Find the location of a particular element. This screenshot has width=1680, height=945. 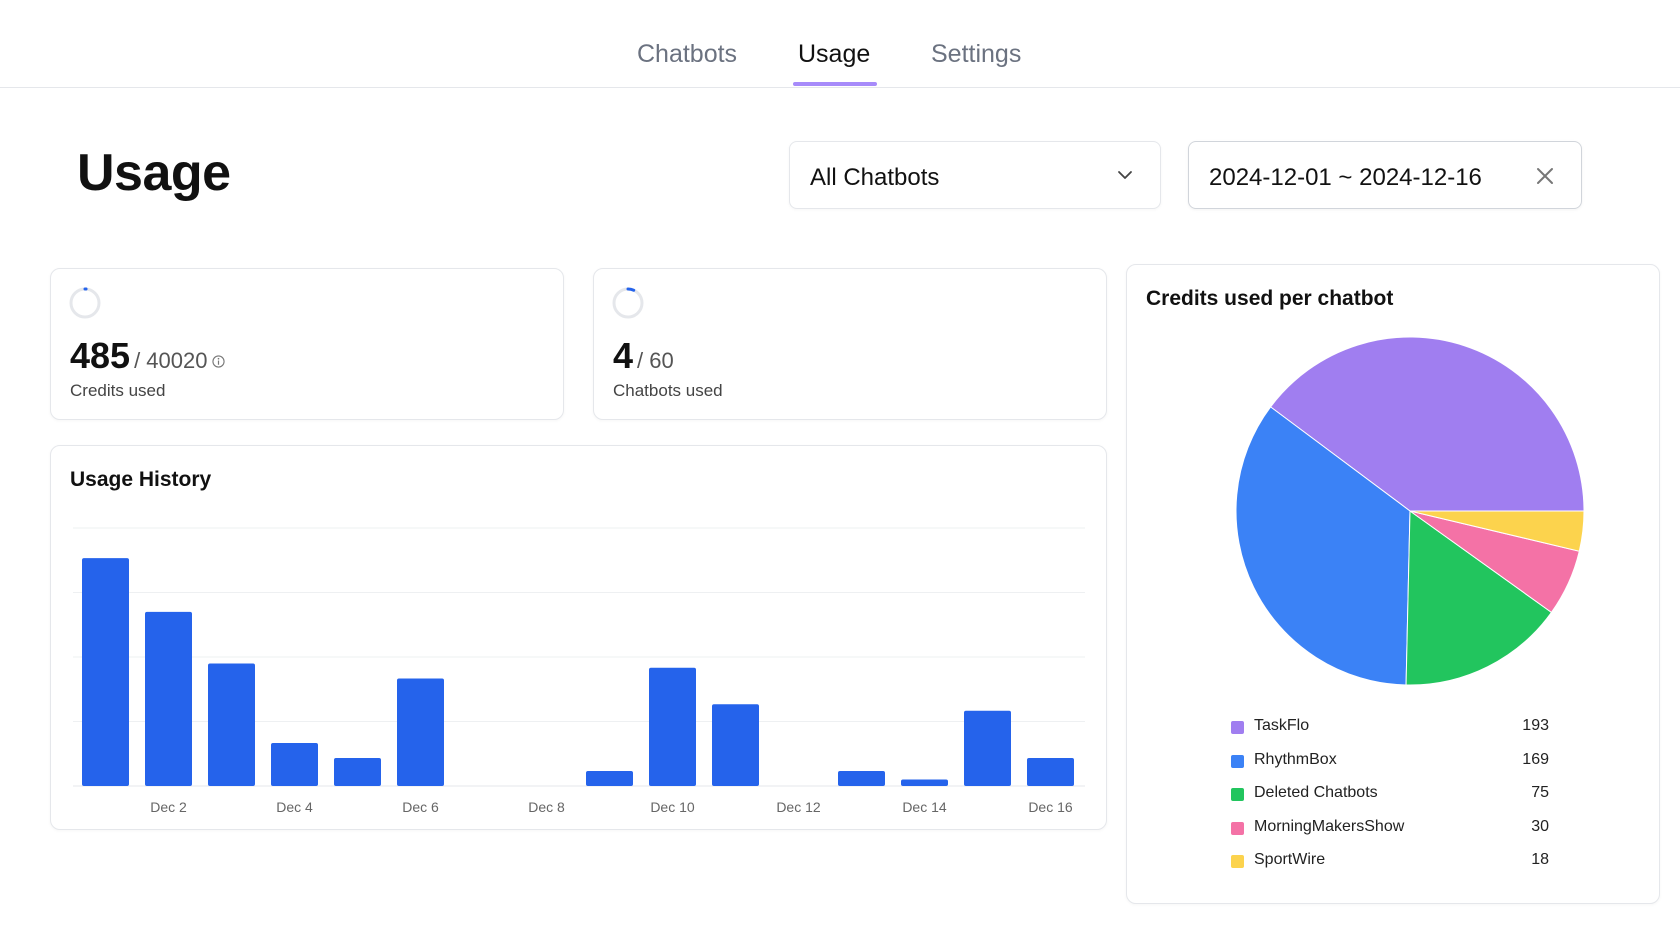

pie-slice-taskflo is located at coordinates (1427, 424).